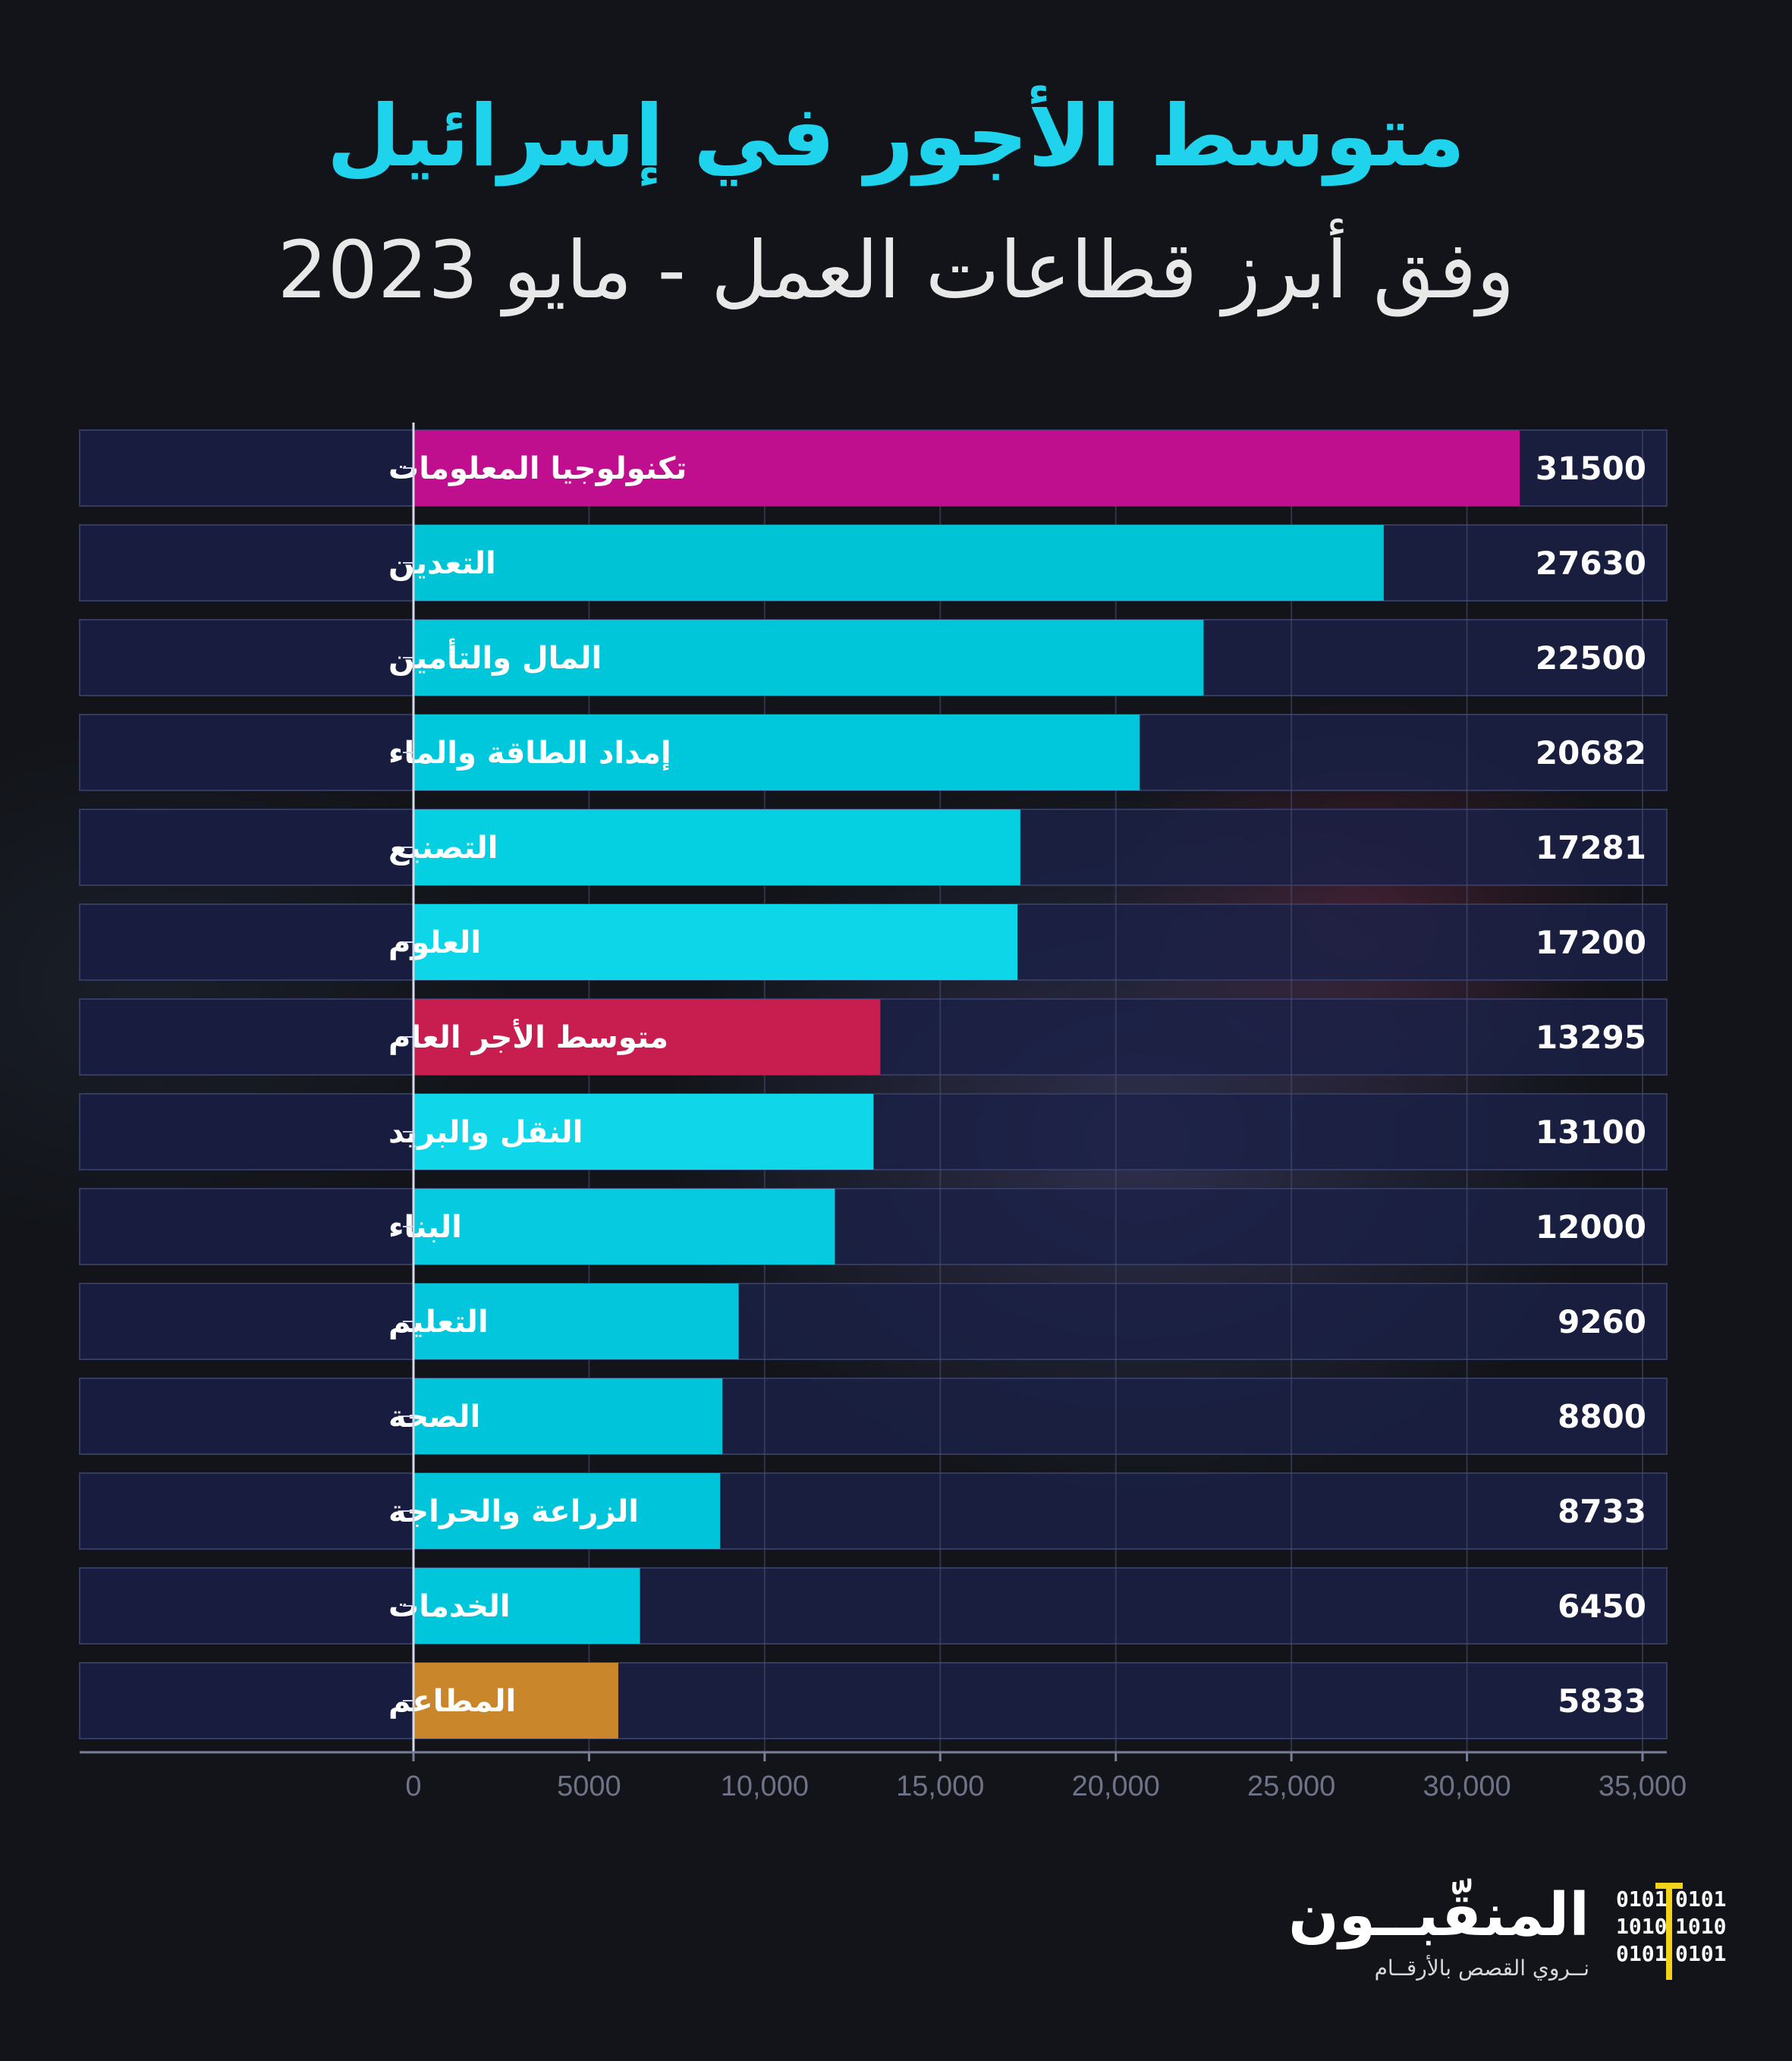 This screenshot has height=2061, width=1792. What do you see at coordinates (1602, 1511) in the screenshot?
I see `value-label: 8733` at bounding box center [1602, 1511].